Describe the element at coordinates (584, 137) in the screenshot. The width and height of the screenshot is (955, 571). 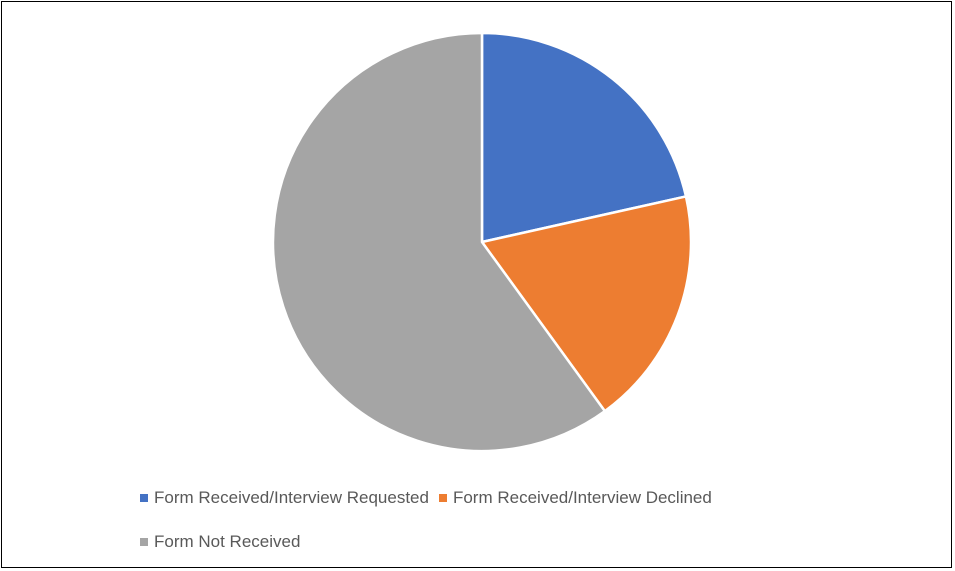
I see `pie-slice-requested` at that location.